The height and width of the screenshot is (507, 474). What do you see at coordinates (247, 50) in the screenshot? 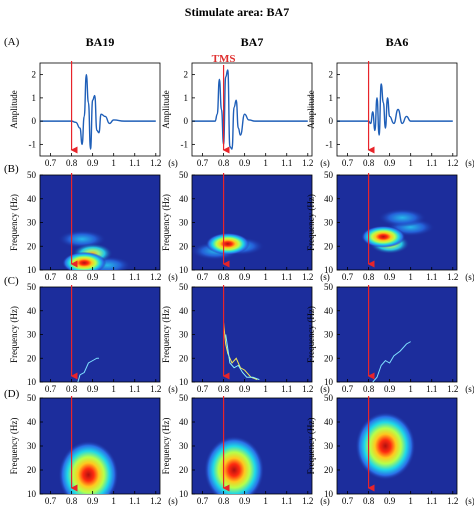
I see `column-headers: BA19 BA7 BA6 TMS` at bounding box center [247, 50].